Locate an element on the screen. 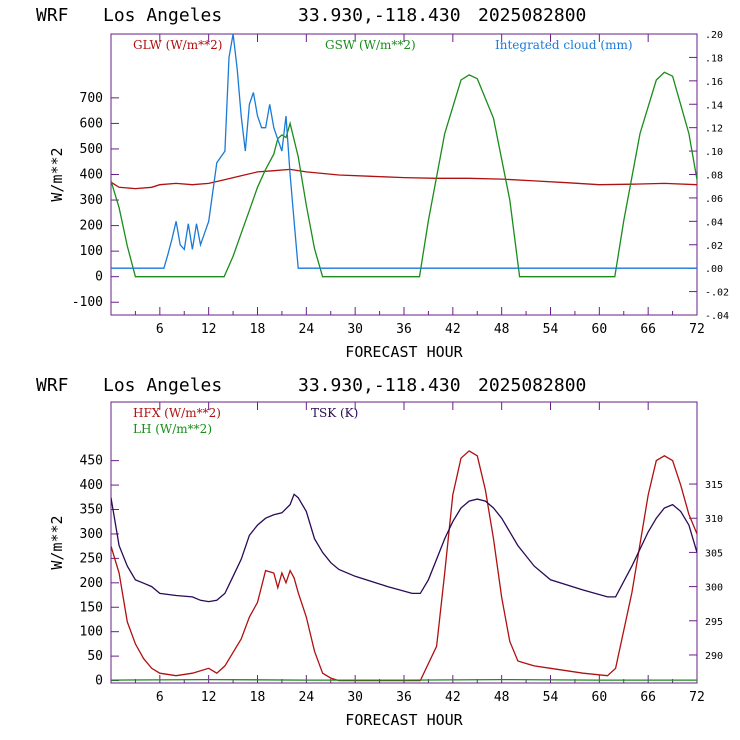 The image size is (740, 740). y-tick-label: 350 is located at coordinates (91, 510).